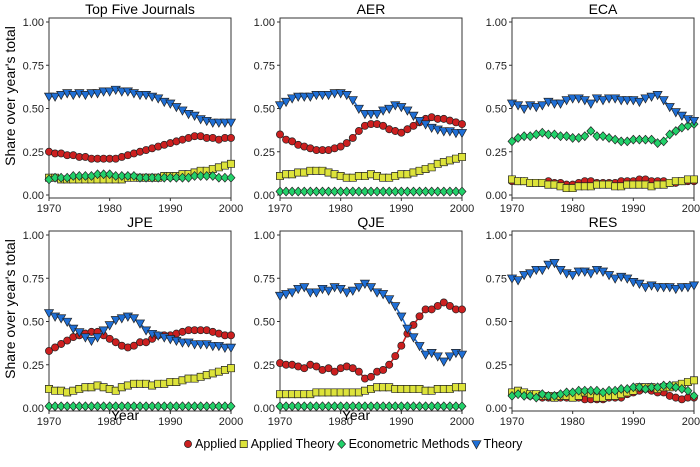 The width and height of the screenshot is (700, 467). What do you see at coordinates (280, 209) in the screenshot?
I see `x-tick-label: 1970` at bounding box center [280, 209].